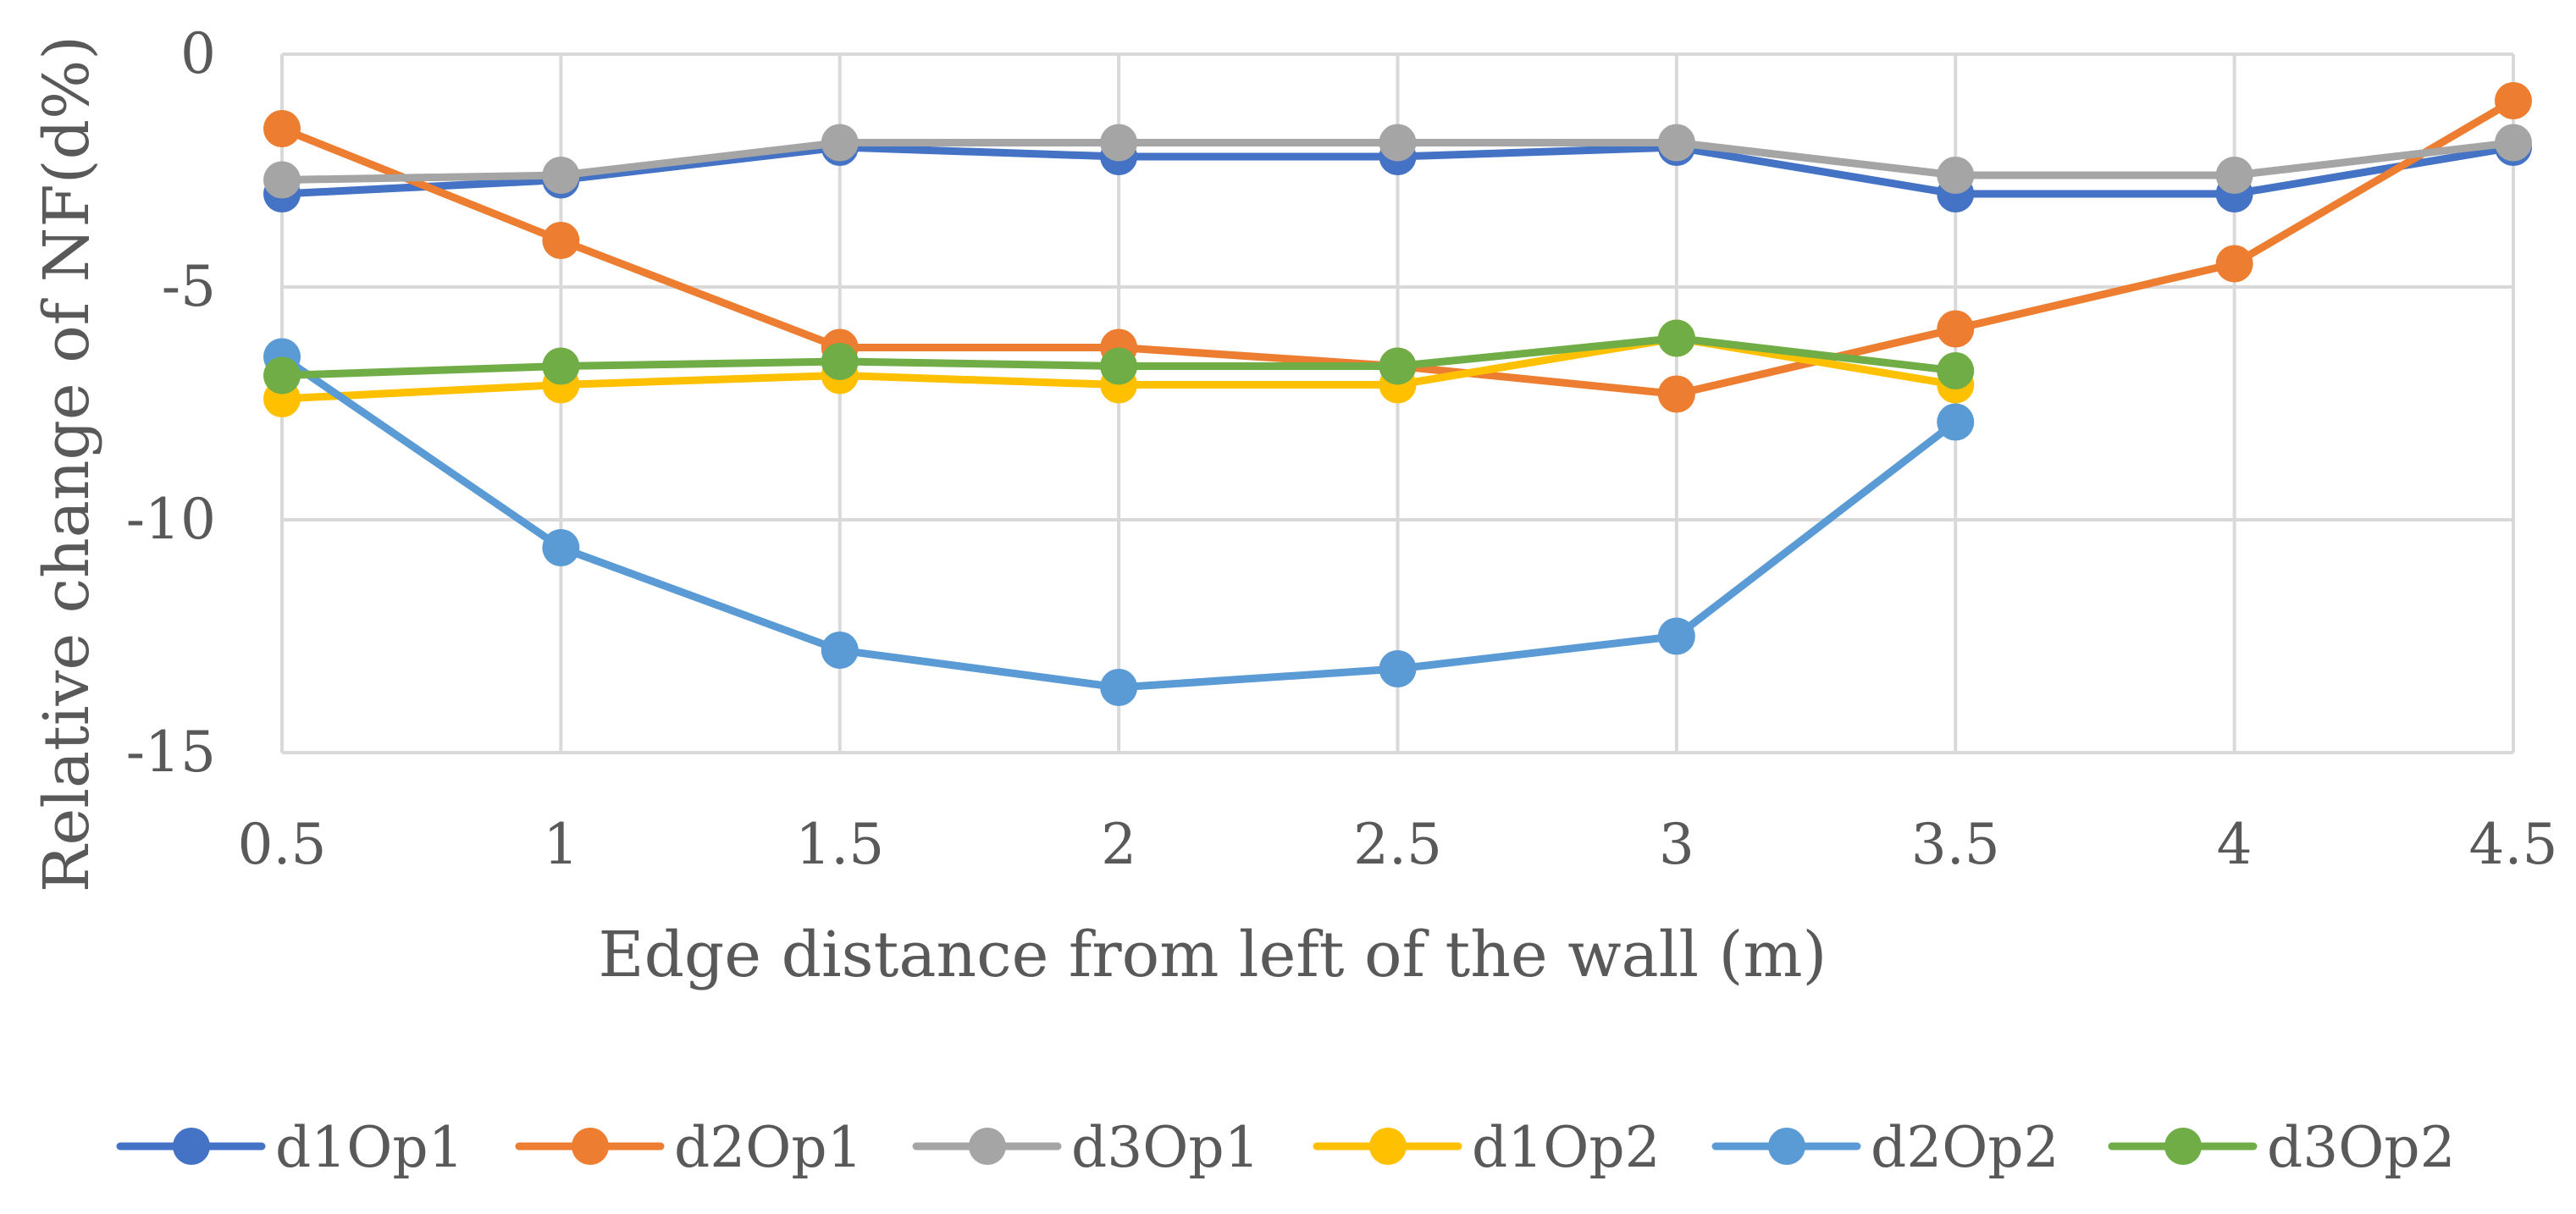 The width and height of the screenshot is (2576, 1214). Describe the element at coordinates (769, 1147) in the screenshot. I see `legend-label: d2Op1` at that location.